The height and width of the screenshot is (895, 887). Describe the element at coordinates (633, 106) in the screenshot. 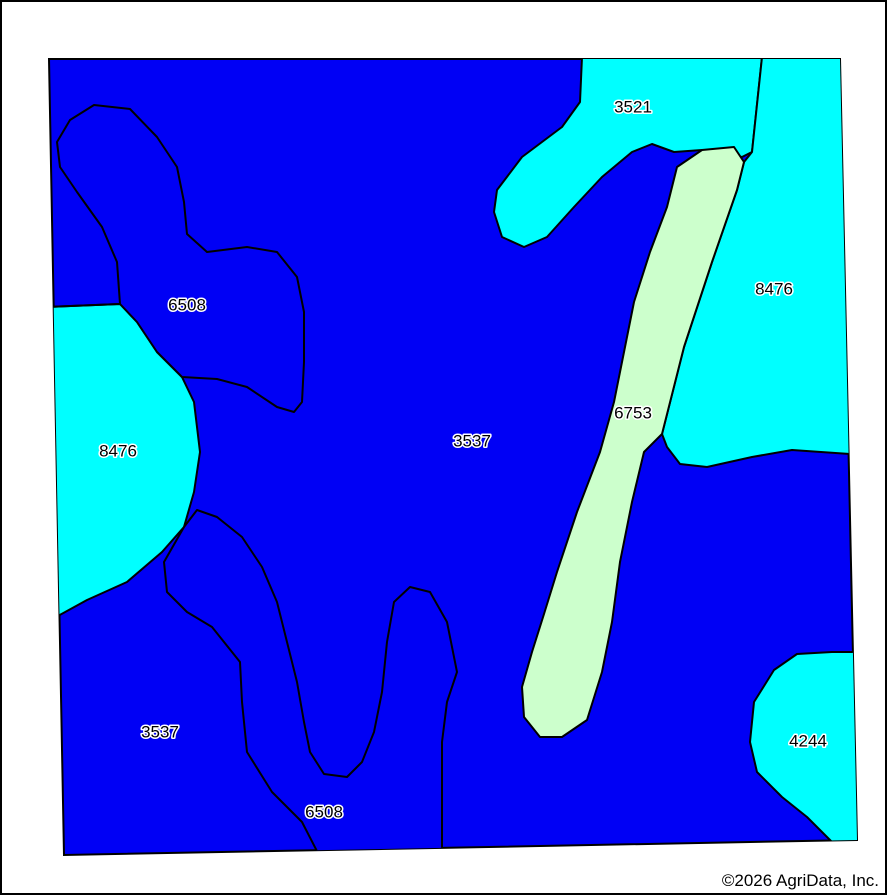

I see `map-unit-label-3521: 3521` at that location.